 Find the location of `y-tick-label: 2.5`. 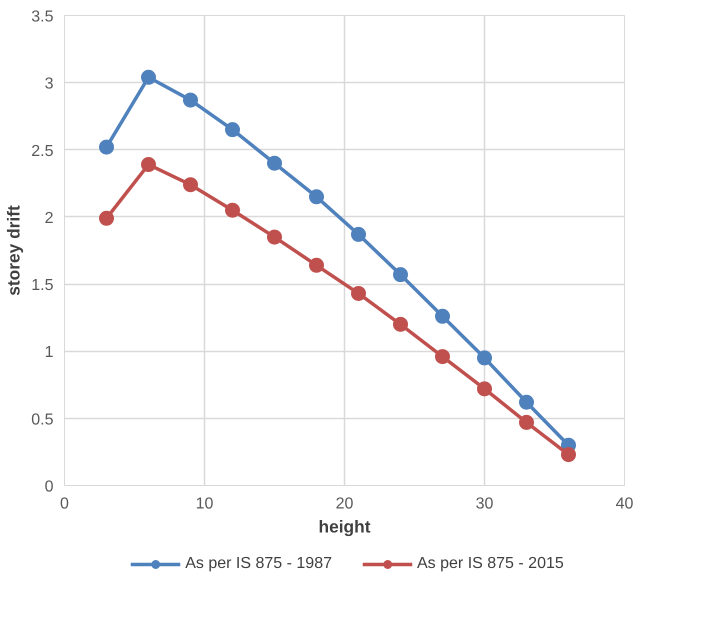

y-tick-label: 2.5 is located at coordinates (42, 151).